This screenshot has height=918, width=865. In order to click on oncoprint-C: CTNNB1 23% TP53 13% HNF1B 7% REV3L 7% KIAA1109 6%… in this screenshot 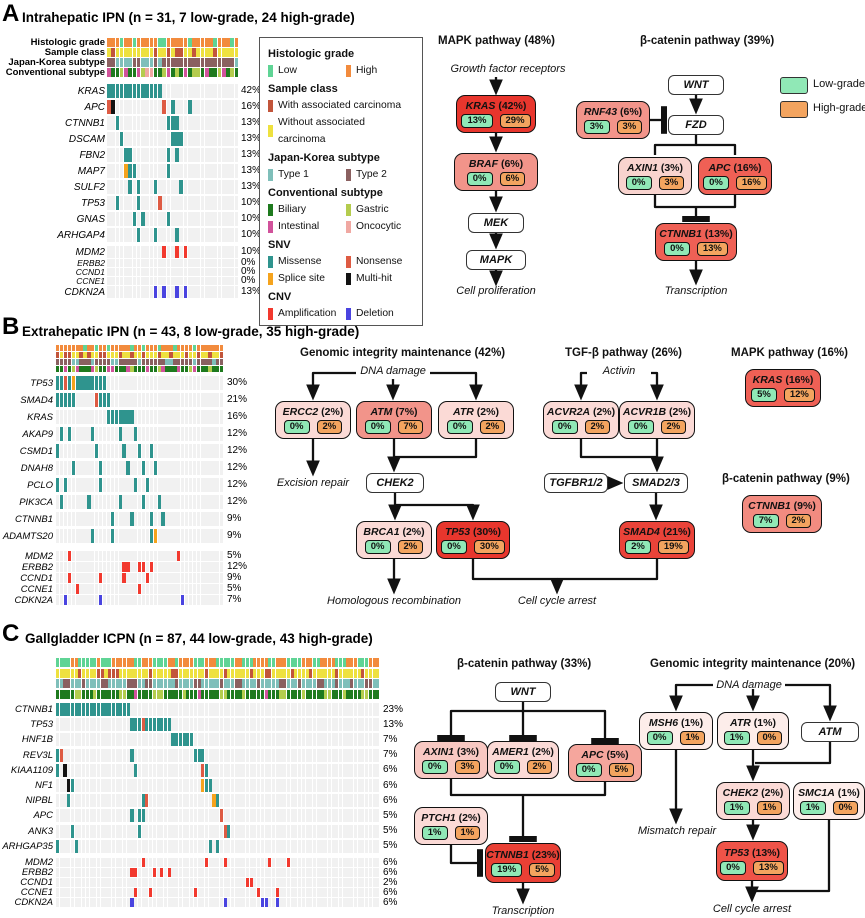, I will do `click(210, 785)`.